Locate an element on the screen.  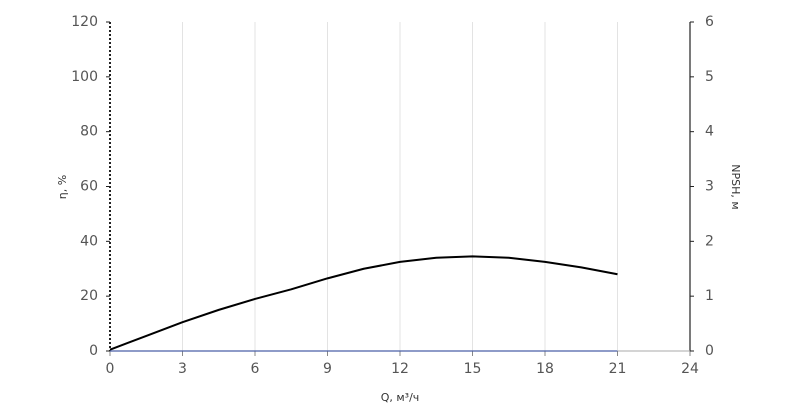
x-tick-label: 3 is located at coordinates (182, 369).